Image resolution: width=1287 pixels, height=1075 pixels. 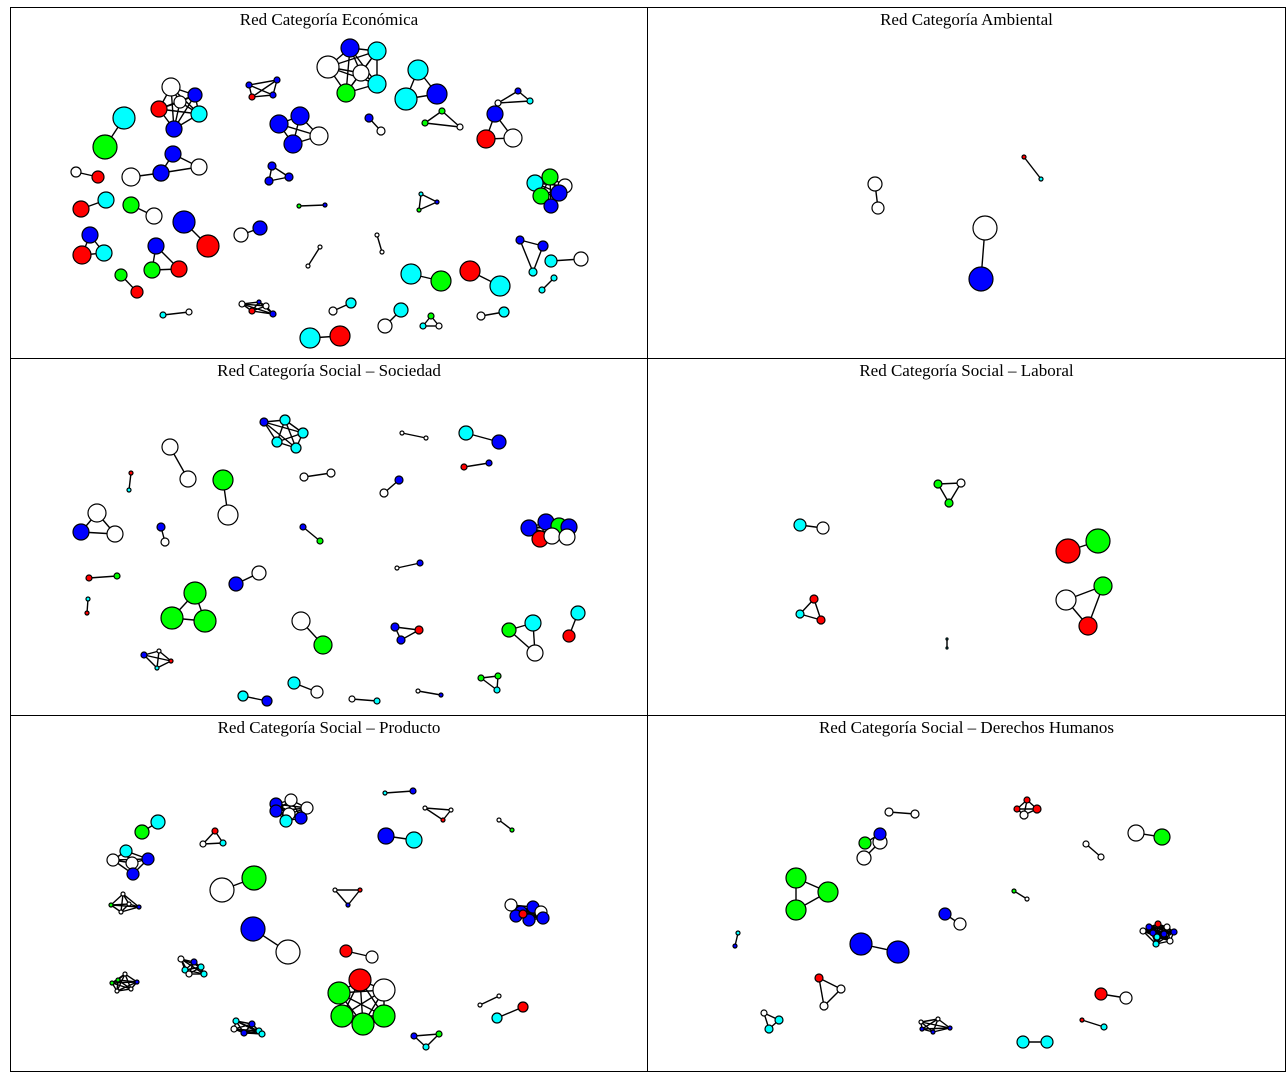 What do you see at coordinates (329, 727) in the screenshot?
I see `panel-title: Red Categoría Social – Producto` at bounding box center [329, 727].